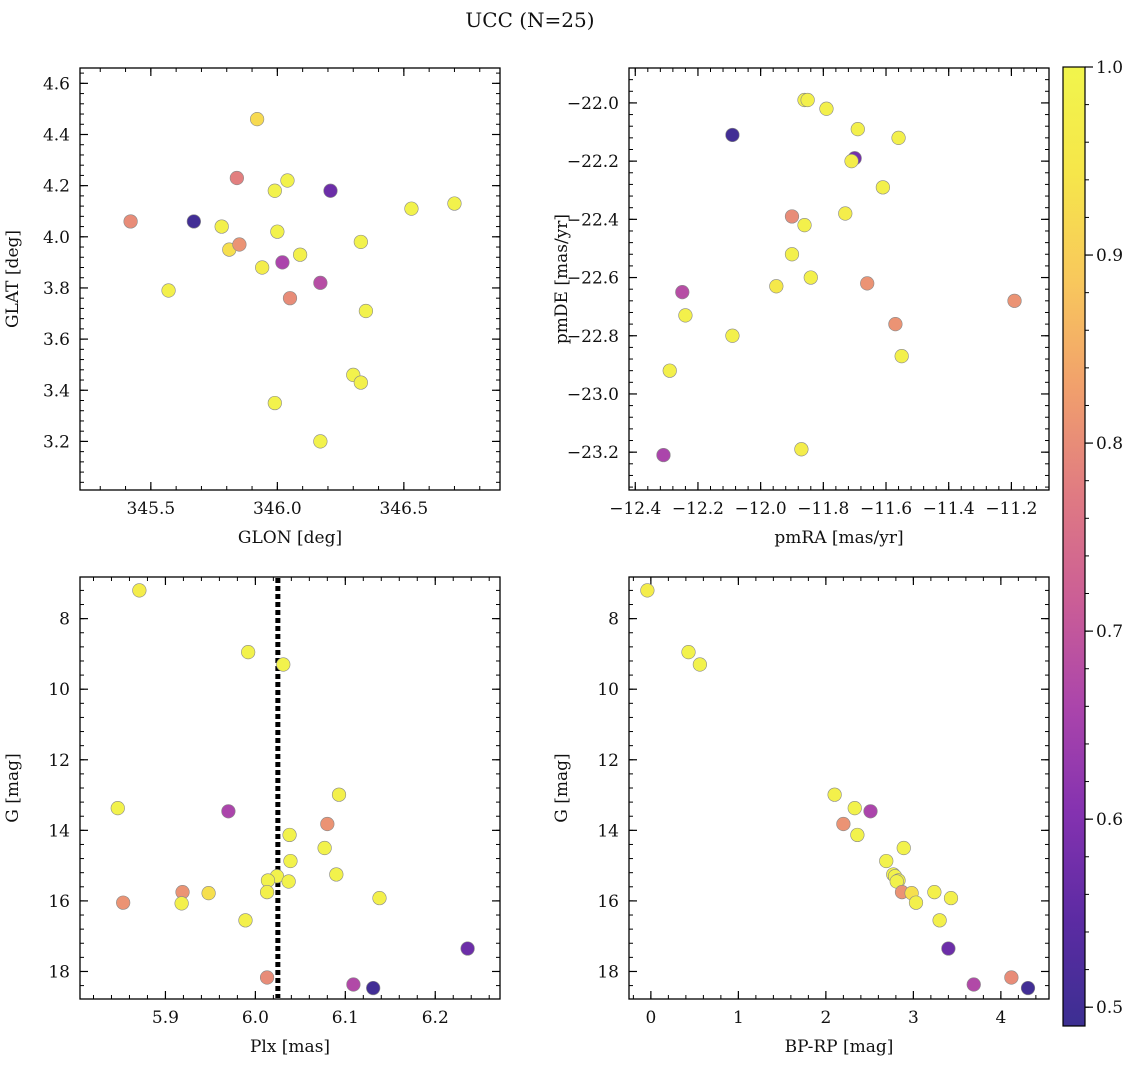 Image resolution: width=1136 pixels, height=1067 pixels. What do you see at coordinates (608, 972) in the screenshot?
I see `y-tick-label: 18` at bounding box center [608, 972].